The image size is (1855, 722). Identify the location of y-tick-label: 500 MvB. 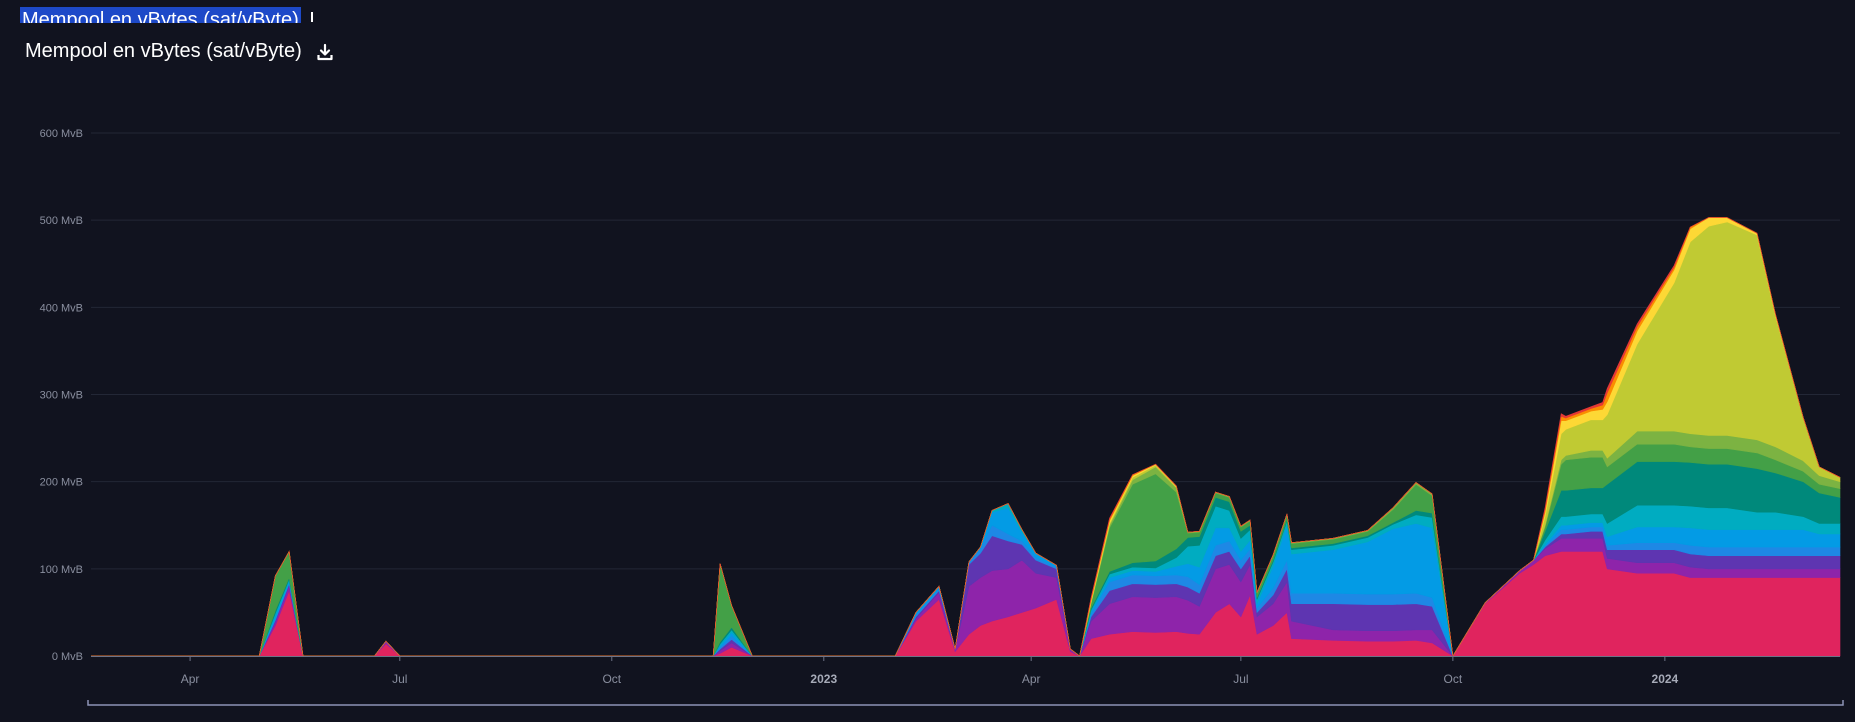
(61, 221).